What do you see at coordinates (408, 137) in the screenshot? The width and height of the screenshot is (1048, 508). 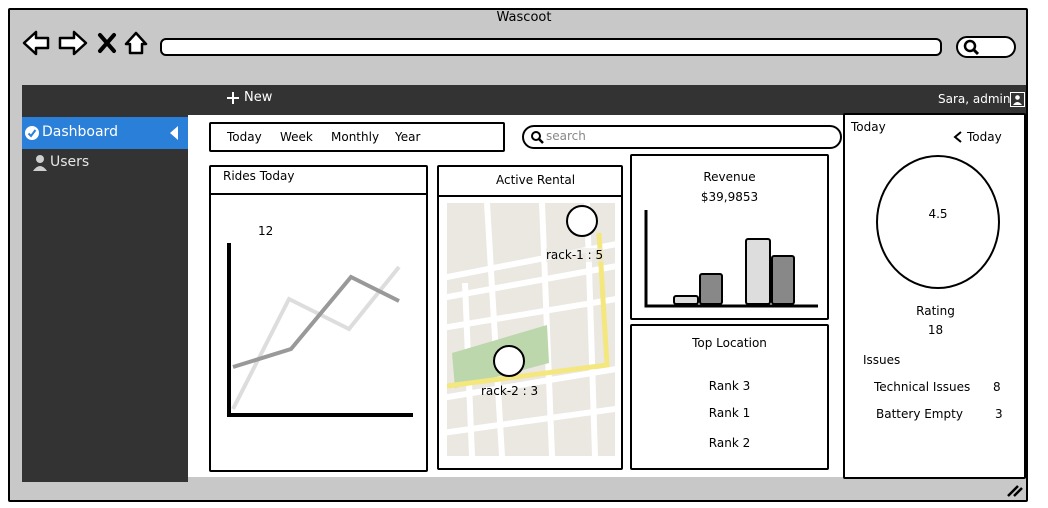 I see `tab-year: Year` at bounding box center [408, 137].